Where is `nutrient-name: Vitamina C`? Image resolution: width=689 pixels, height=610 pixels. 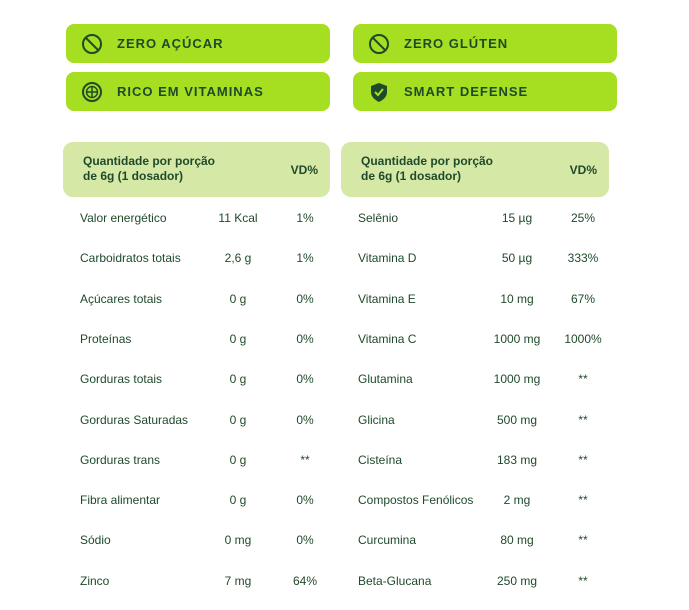
nutrient-name: Vitamina C is located at coordinates (387, 338).